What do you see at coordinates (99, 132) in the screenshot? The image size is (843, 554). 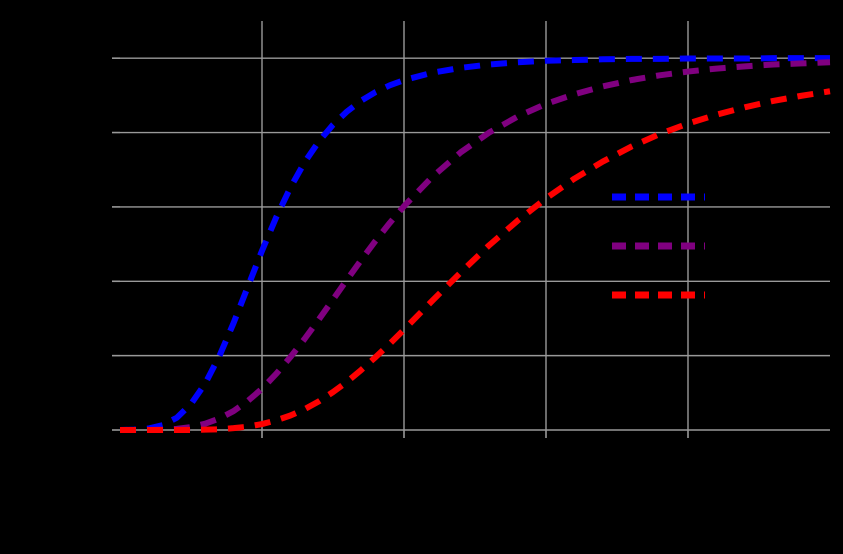 I see `y-tick-label: 0.8` at bounding box center [99, 132].